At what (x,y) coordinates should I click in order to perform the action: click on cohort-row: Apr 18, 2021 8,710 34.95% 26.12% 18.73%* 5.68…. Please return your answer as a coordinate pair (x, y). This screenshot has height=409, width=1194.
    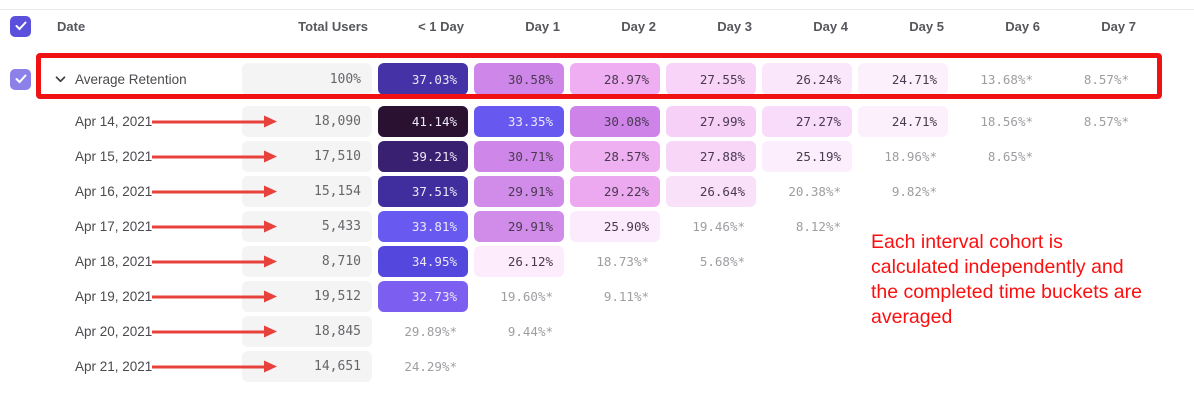
    Looking at the image, I should click on (597, 261).